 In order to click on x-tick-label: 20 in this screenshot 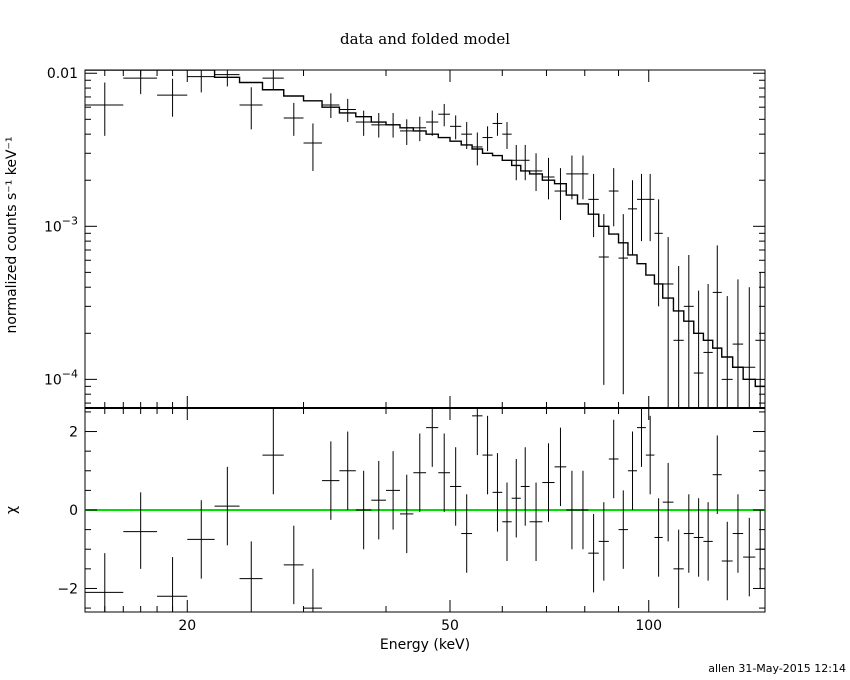, I will do `click(187, 626)`.